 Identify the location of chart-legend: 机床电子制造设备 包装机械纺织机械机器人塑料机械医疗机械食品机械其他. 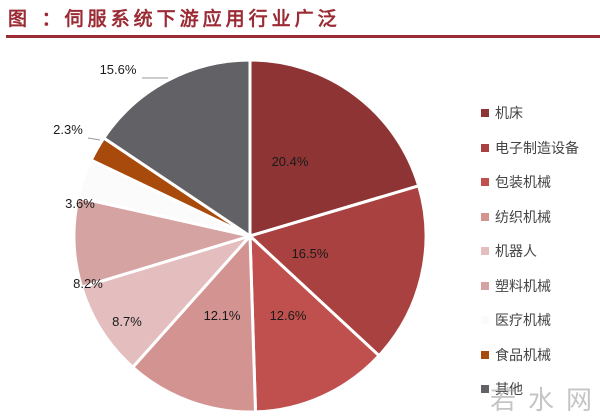
(540, 251).